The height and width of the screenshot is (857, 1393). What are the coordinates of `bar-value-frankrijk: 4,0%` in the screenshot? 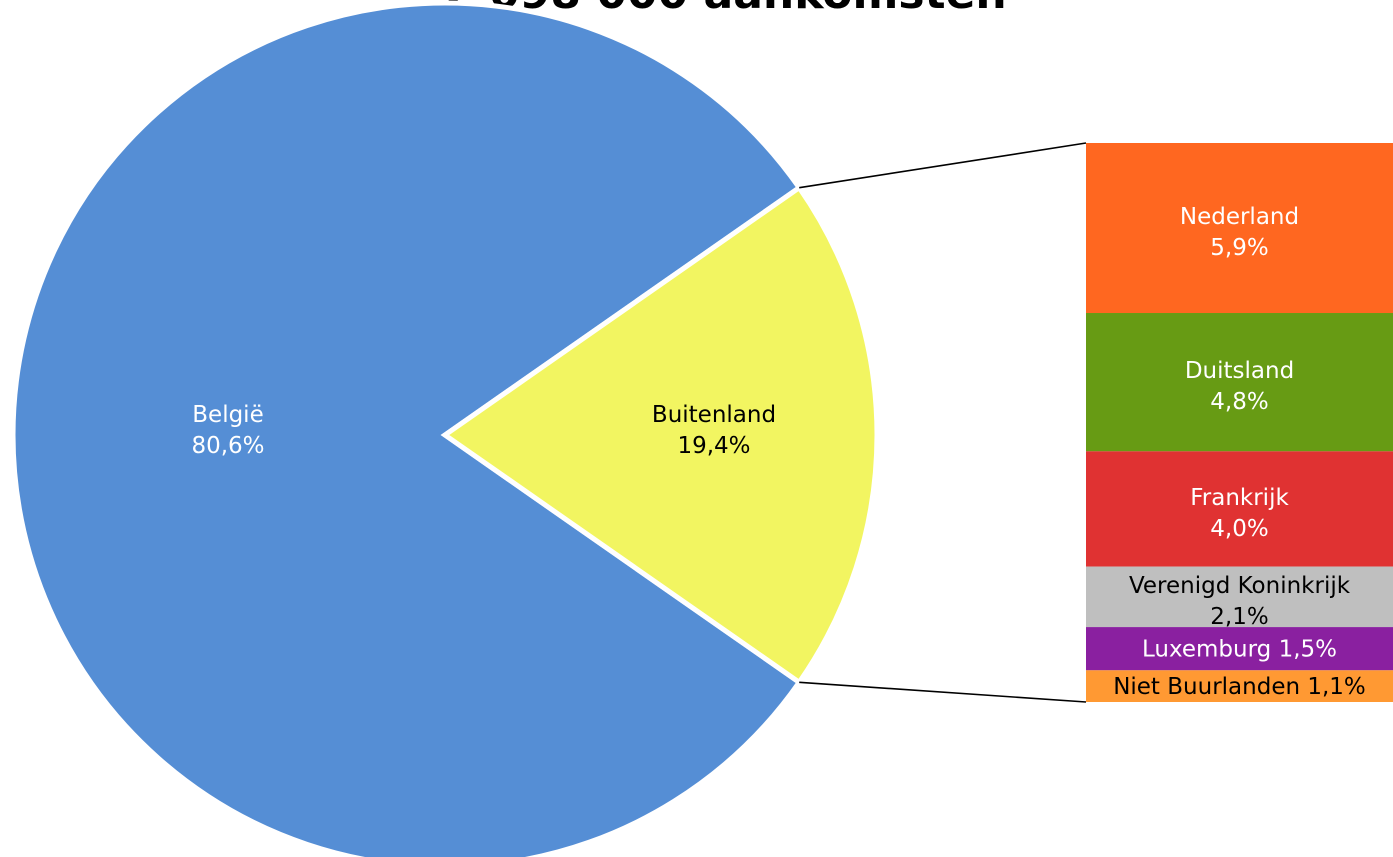 It's located at (1239, 529).